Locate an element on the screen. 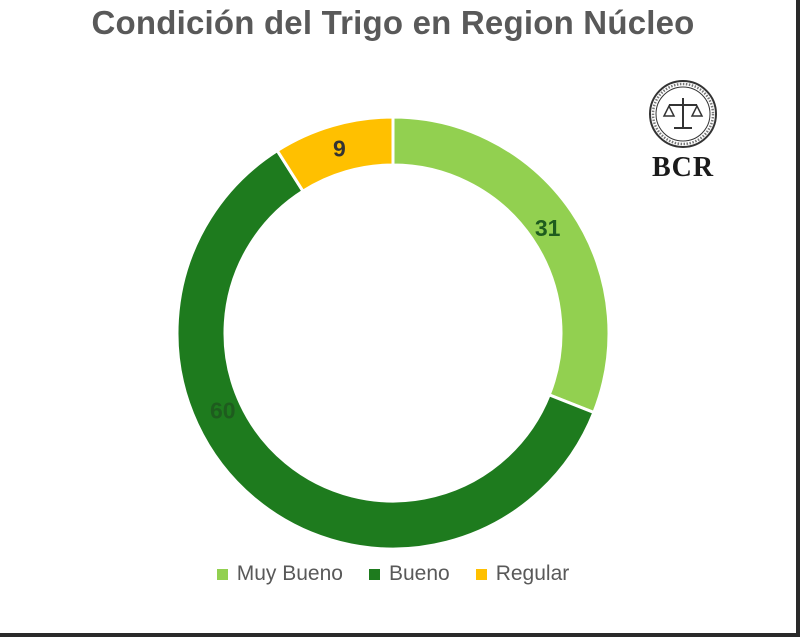 The image size is (800, 637). slice-muy-bueno is located at coordinates (501, 265).